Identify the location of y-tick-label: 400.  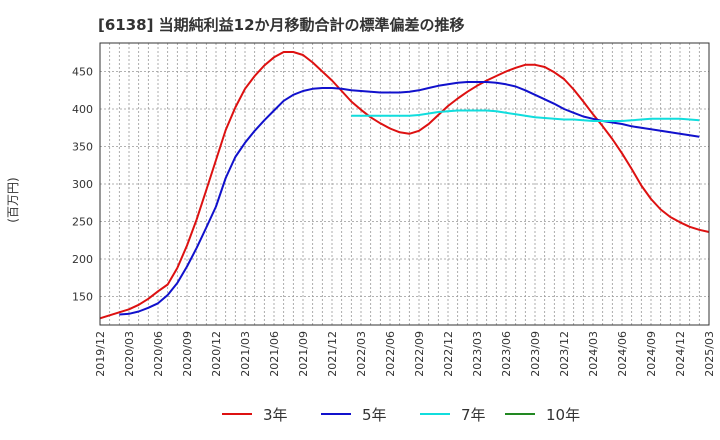
(82, 109).